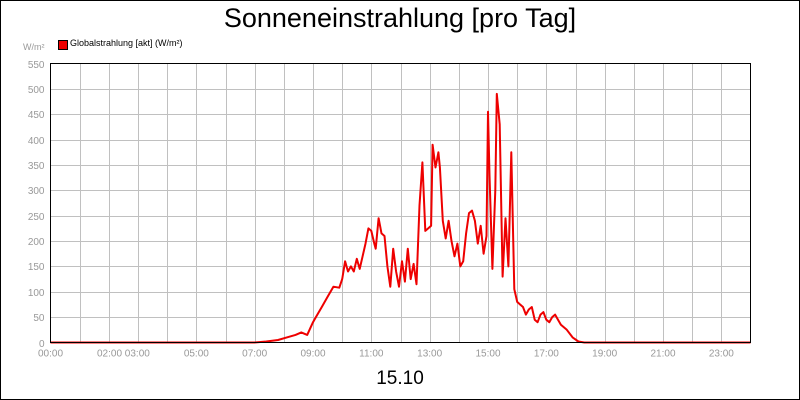 The height and width of the screenshot is (400, 800). What do you see at coordinates (36, 65) in the screenshot?
I see `y-tick-label: 550` at bounding box center [36, 65].